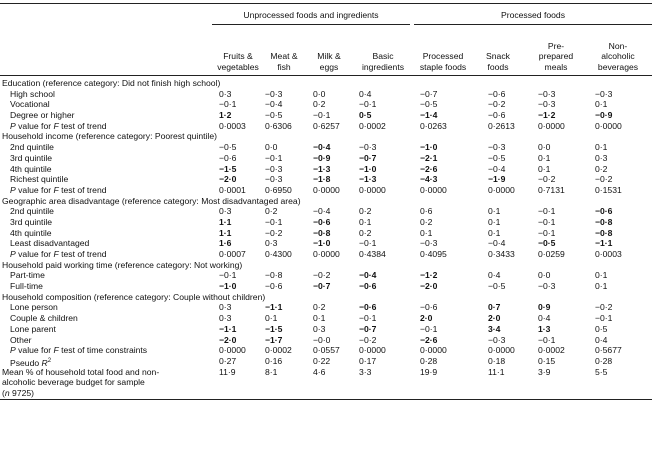 Image resolution: width=652 pixels, height=456 pixels. I want to click on row-label: Richest quintile, so click(39, 179).